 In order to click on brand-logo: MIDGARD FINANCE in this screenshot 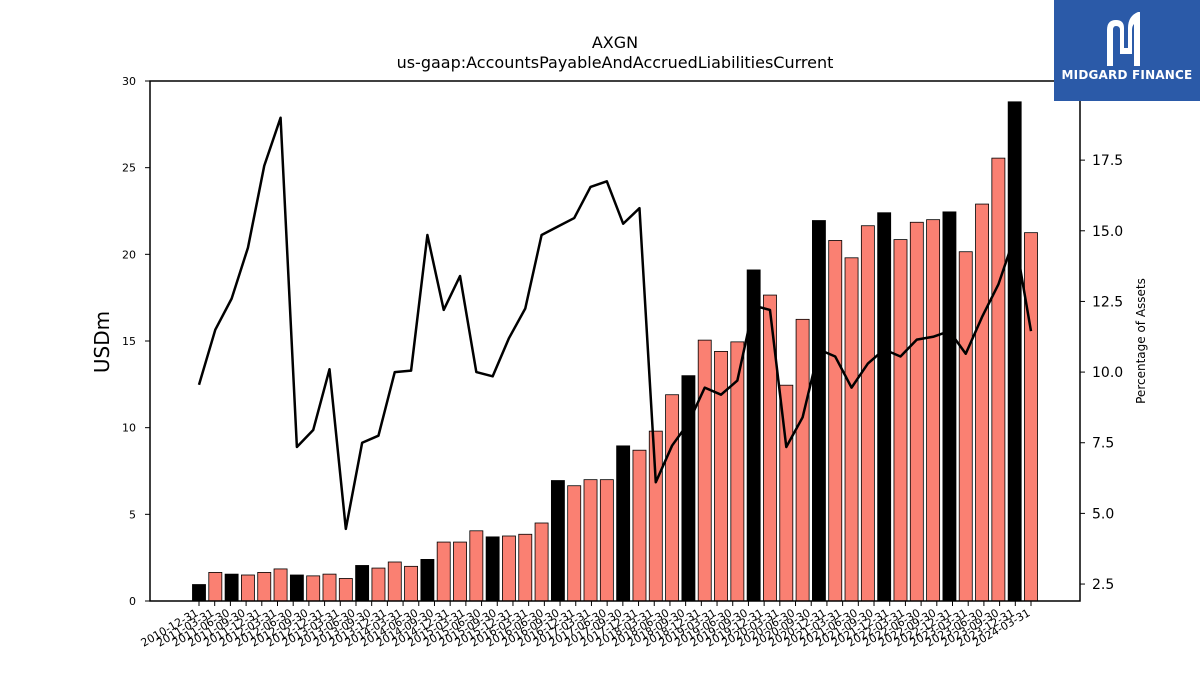, I will do `click(1127, 50)`.